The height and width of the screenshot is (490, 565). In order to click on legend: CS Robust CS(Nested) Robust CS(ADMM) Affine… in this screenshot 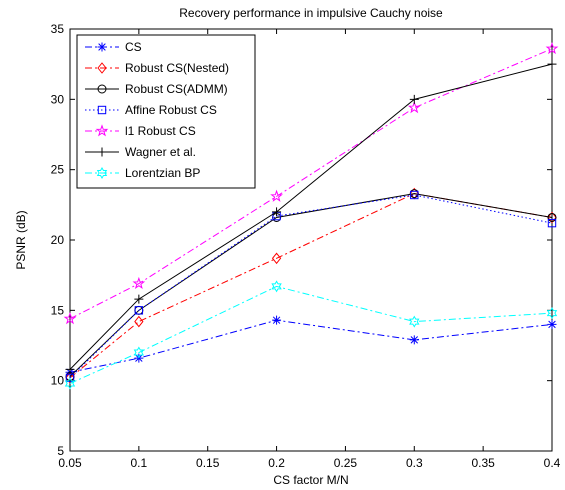, I will do `click(166, 111)`.